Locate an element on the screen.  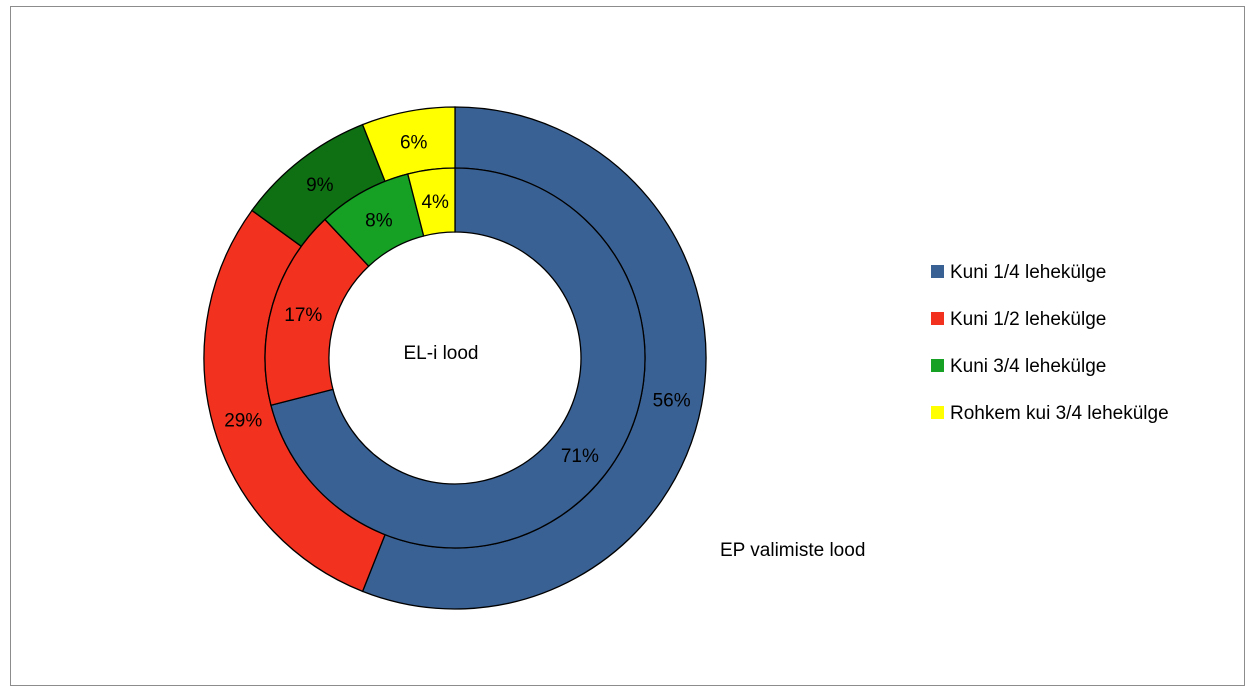
legend-label-1: Kuni 1/4 lehekülge is located at coordinates (1028, 272).